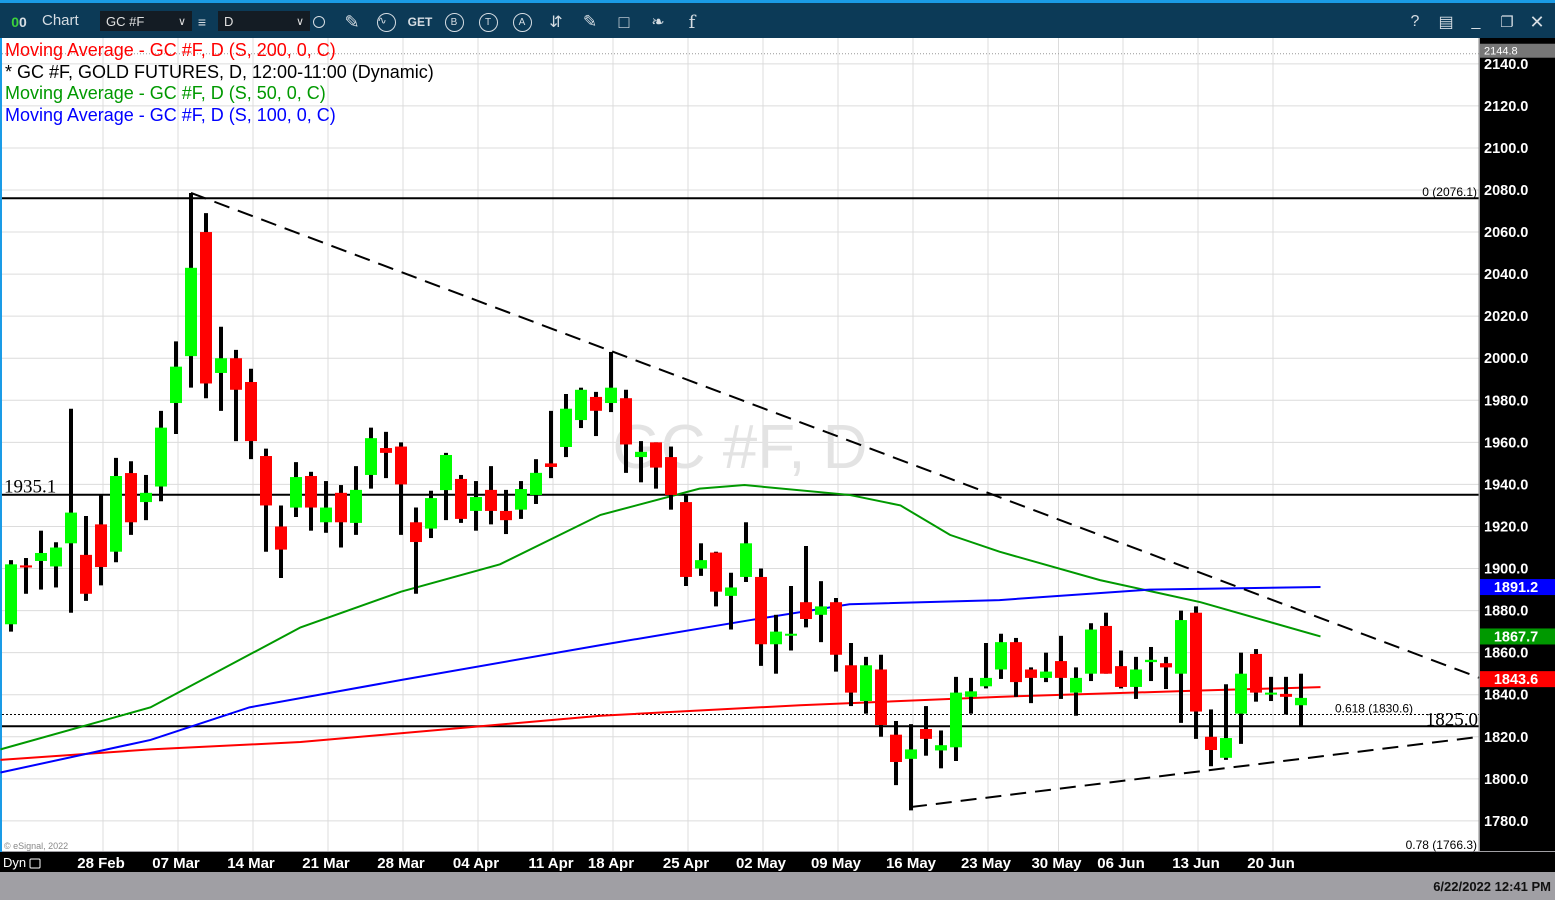 This screenshot has height=900, width=1555. I want to click on trade-icon: T, so click(488, 22).